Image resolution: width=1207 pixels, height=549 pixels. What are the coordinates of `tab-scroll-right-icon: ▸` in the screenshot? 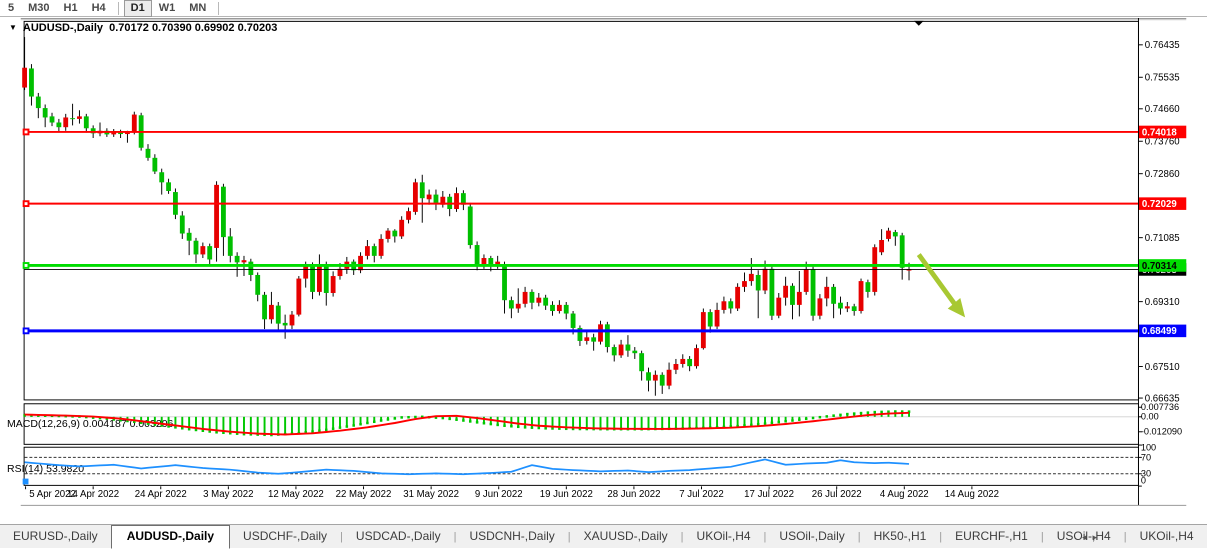 It's located at (1098, 537).